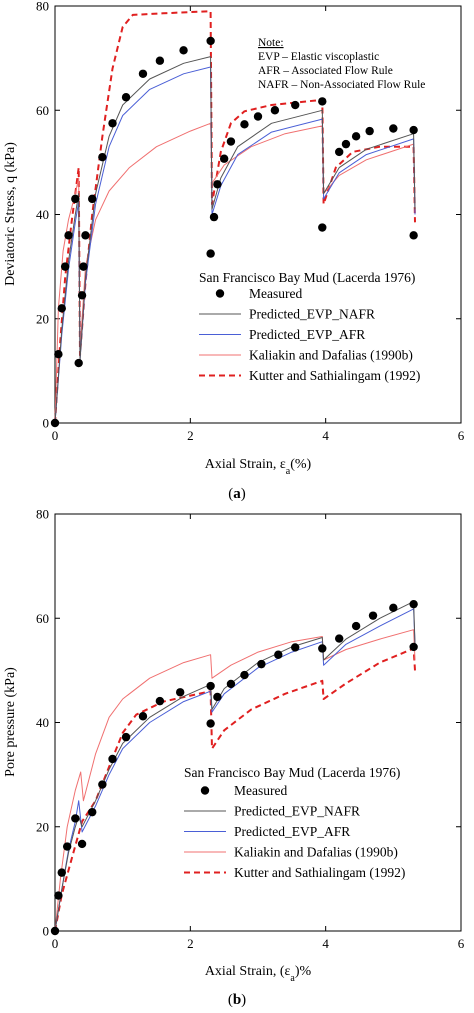  What do you see at coordinates (303, 971) in the screenshot?
I see `x-axis-label-unit: )%` at bounding box center [303, 971].